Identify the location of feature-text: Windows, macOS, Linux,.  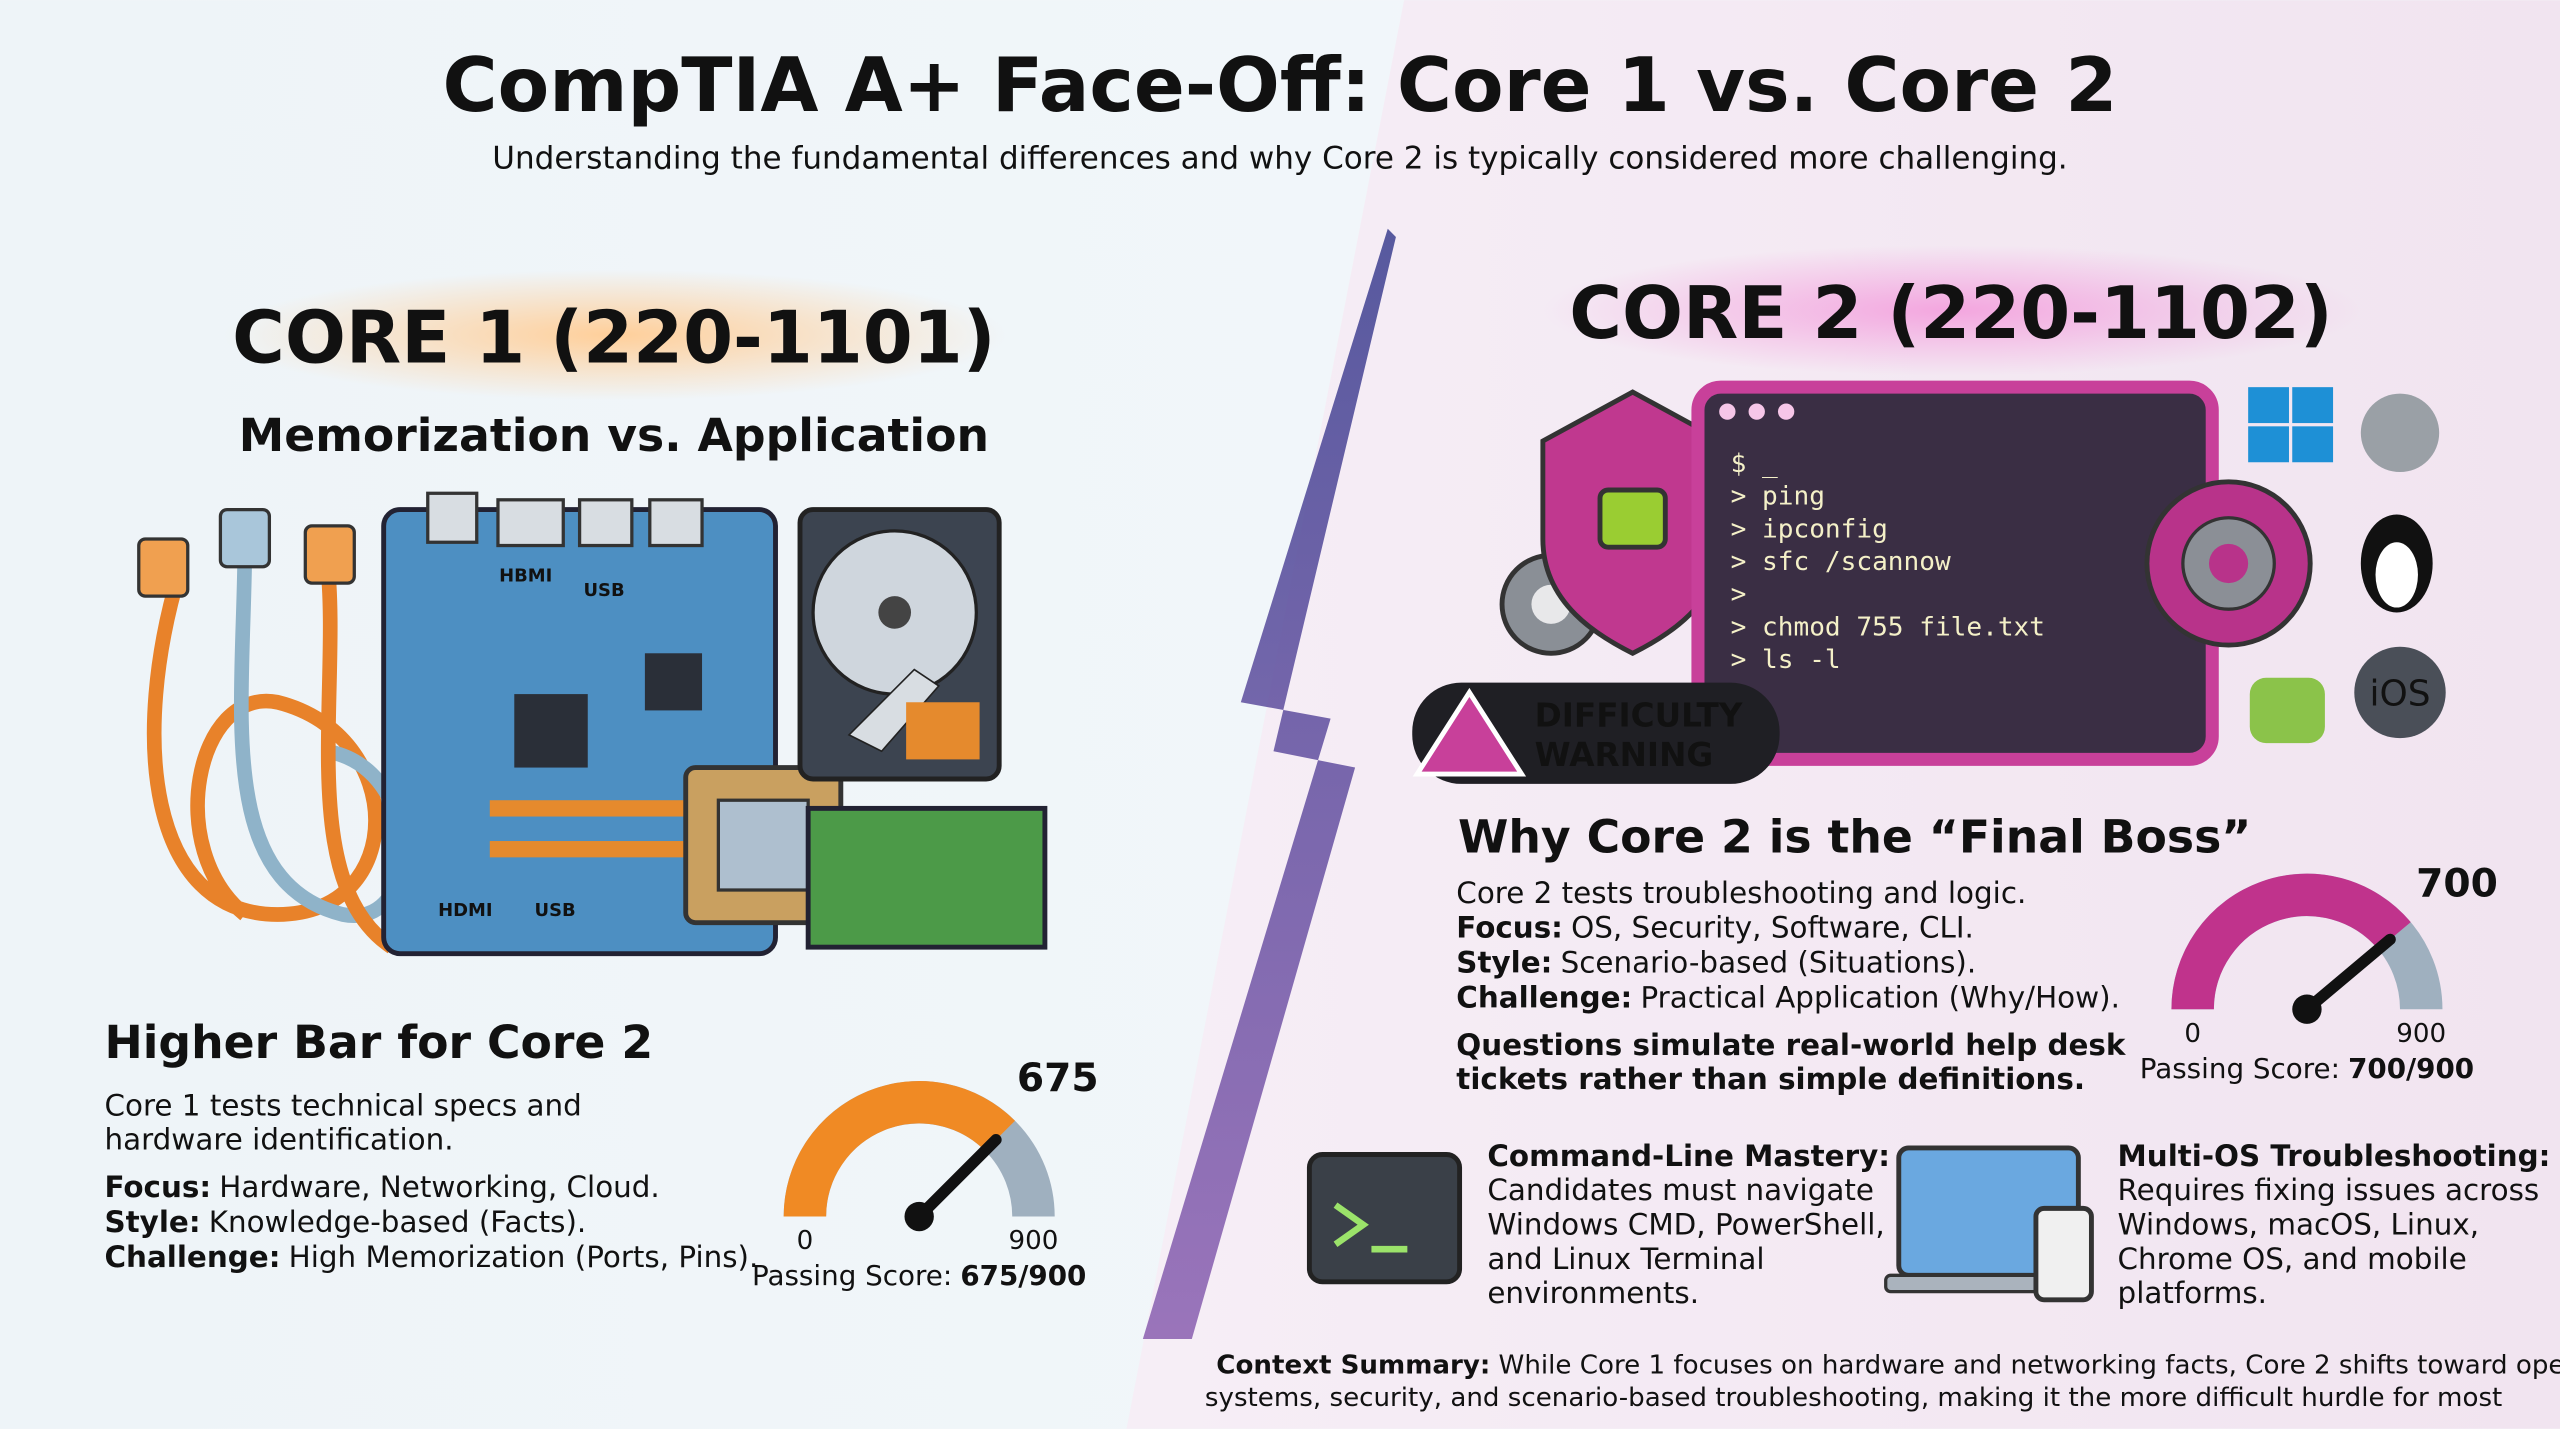
(2299, 1225).